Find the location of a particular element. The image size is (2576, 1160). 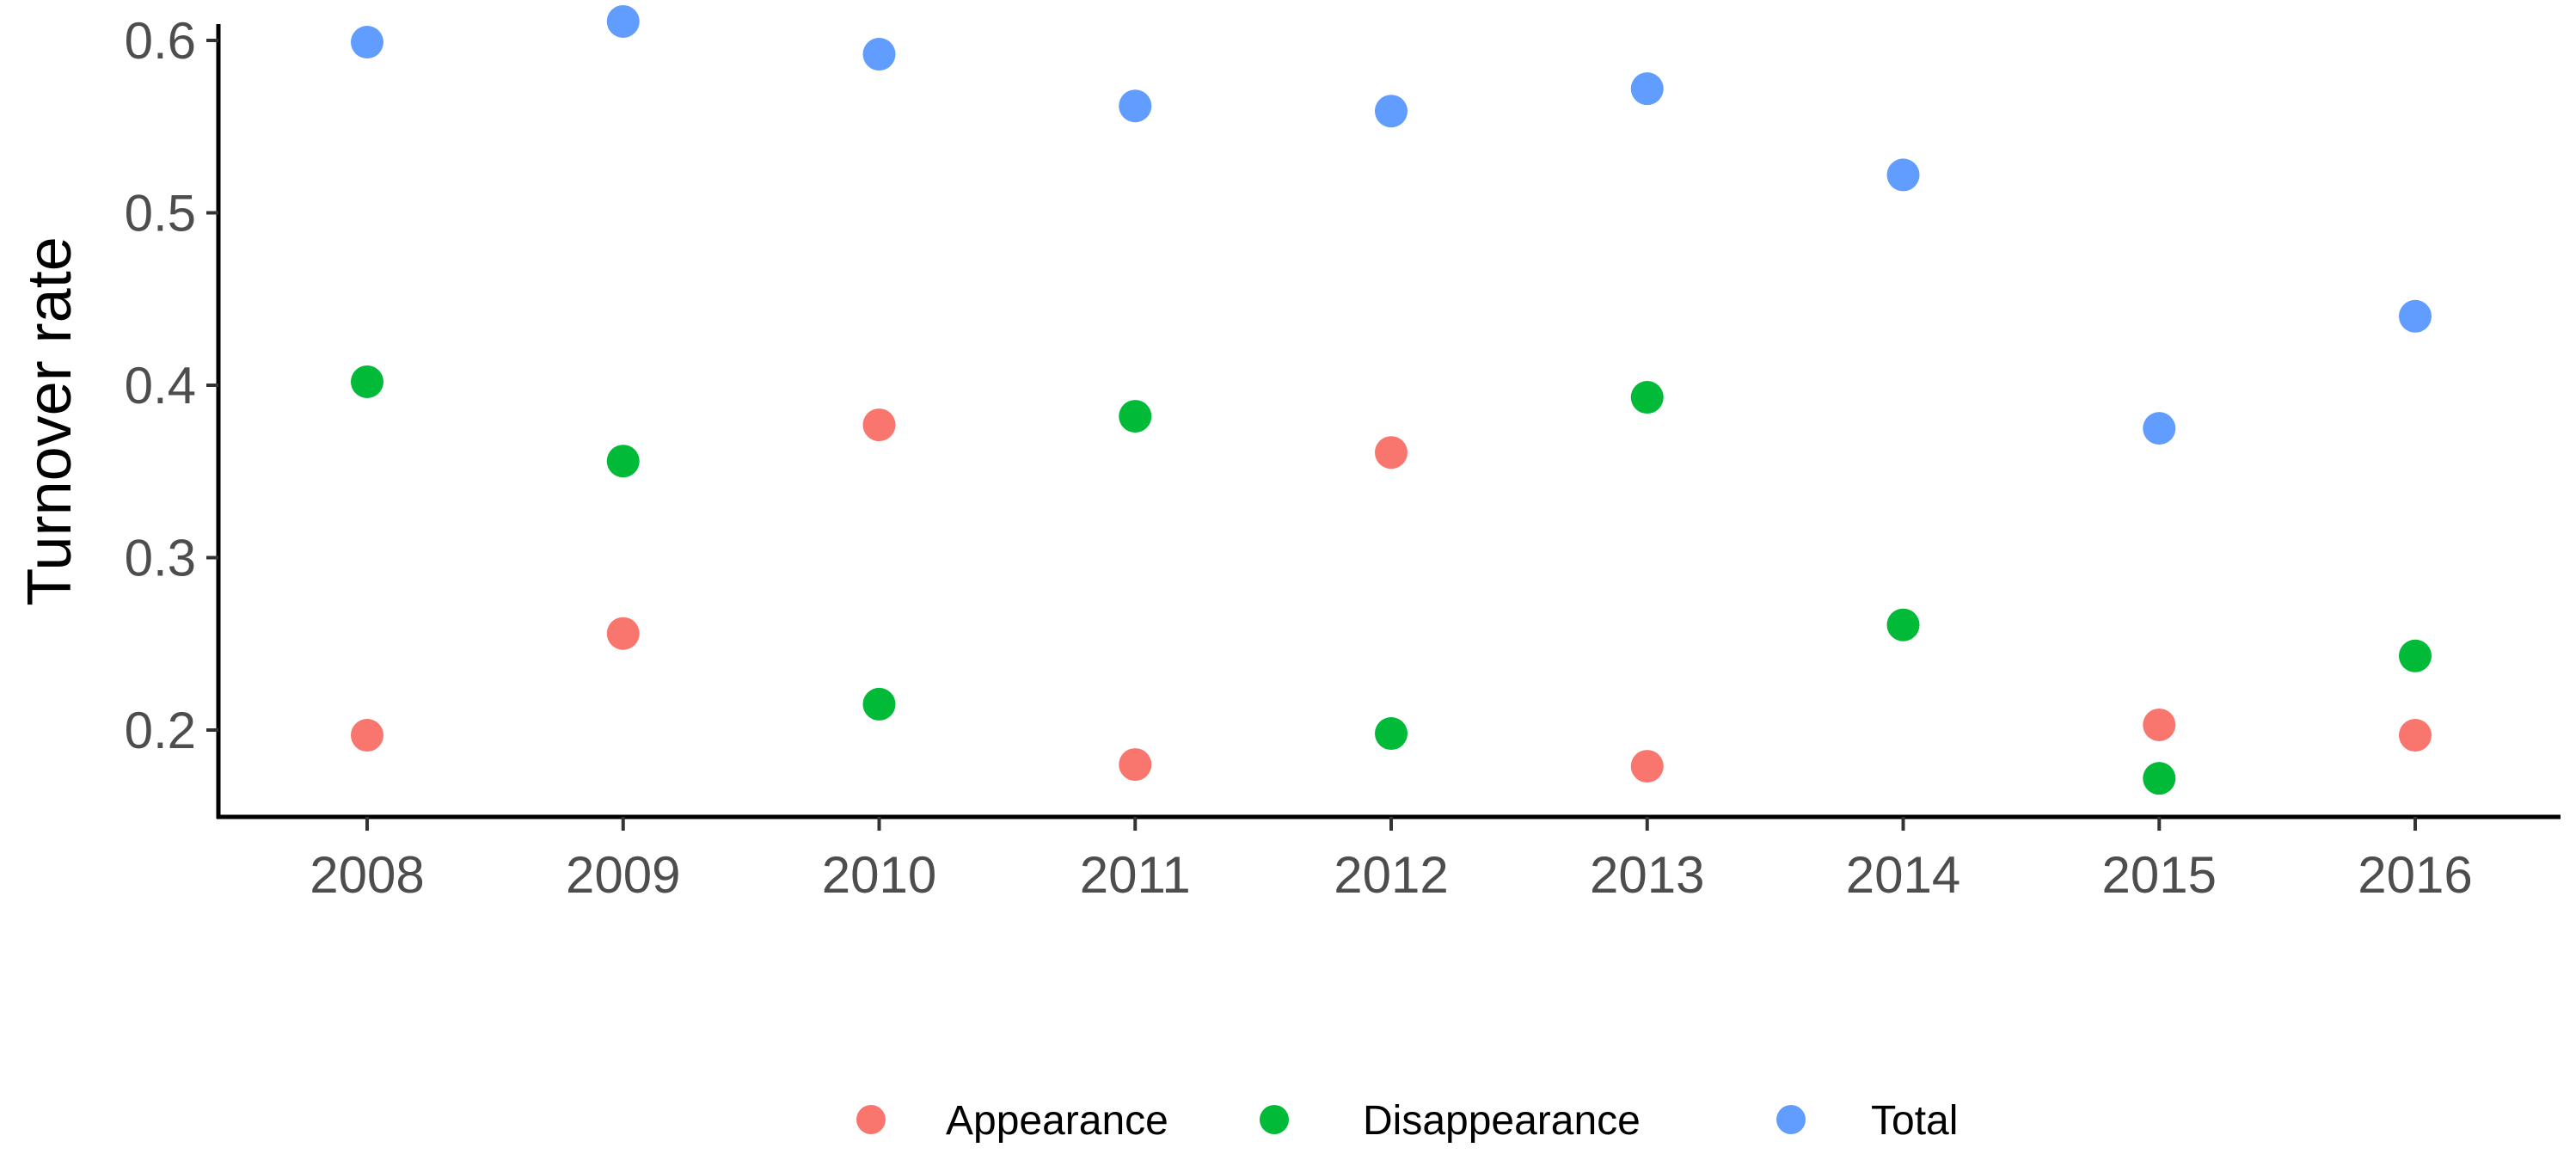

y-tick-label: 0.4 is located at coordinates (160, 385).